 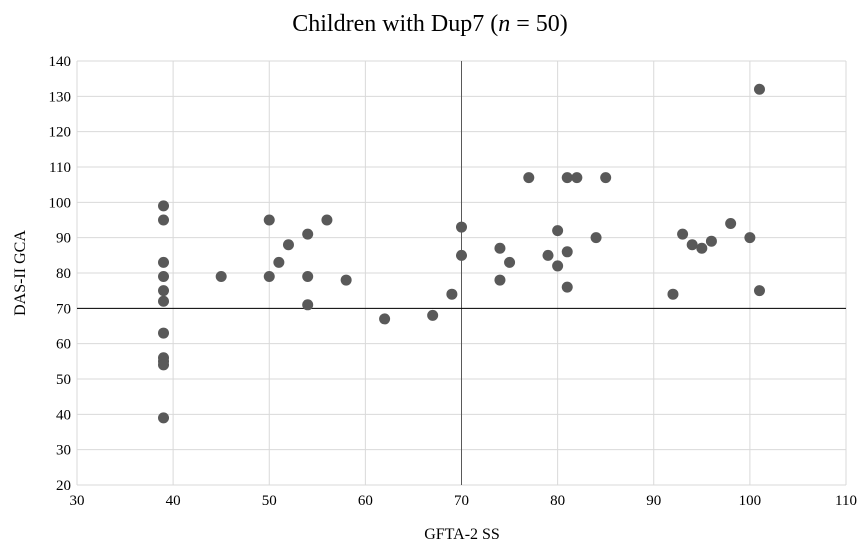 What do you see at coordinates (77, 501) in the screenshot?
I see `x-tick-label: 30` at bounding box center [77, 501].